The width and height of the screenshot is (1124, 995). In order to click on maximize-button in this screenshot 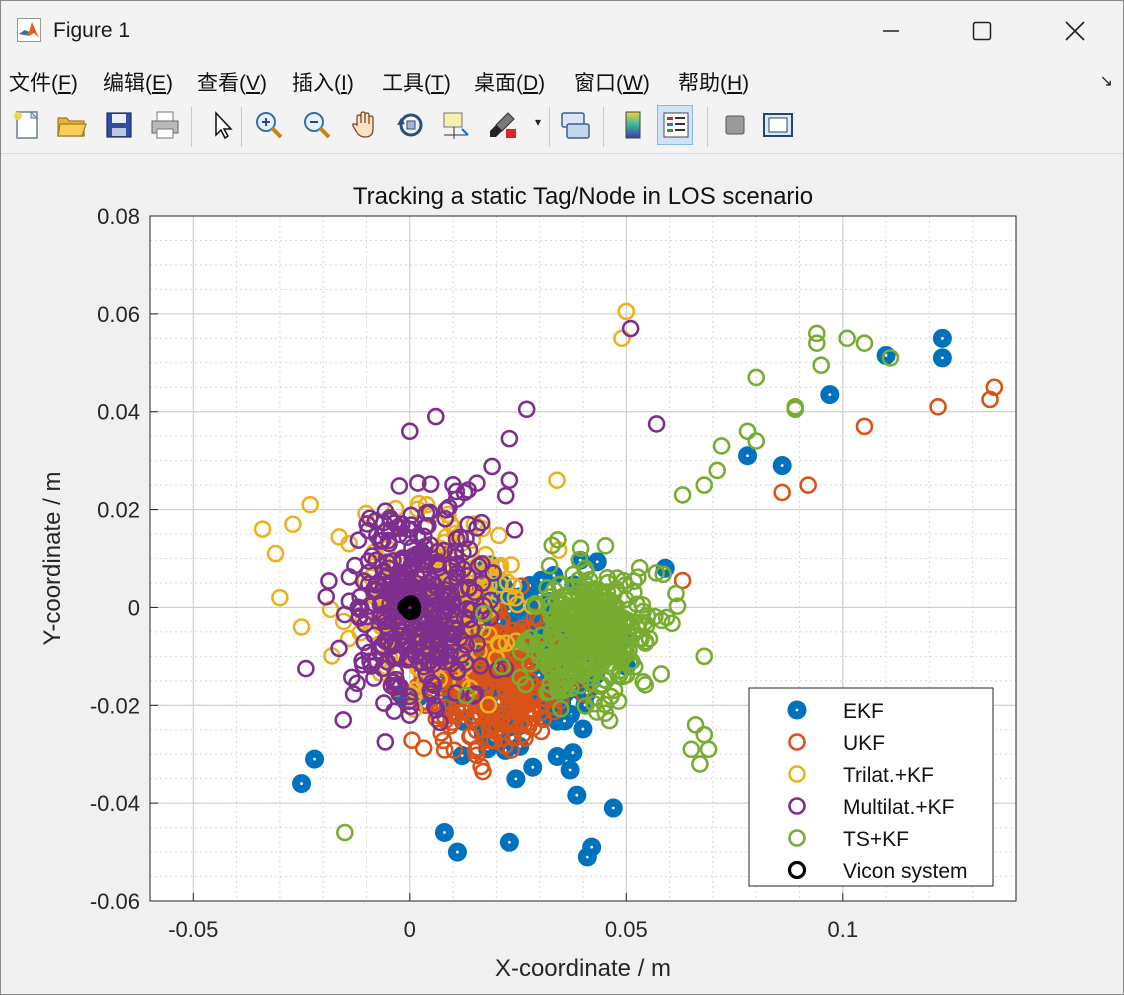, I will do `click(982, 31)`.